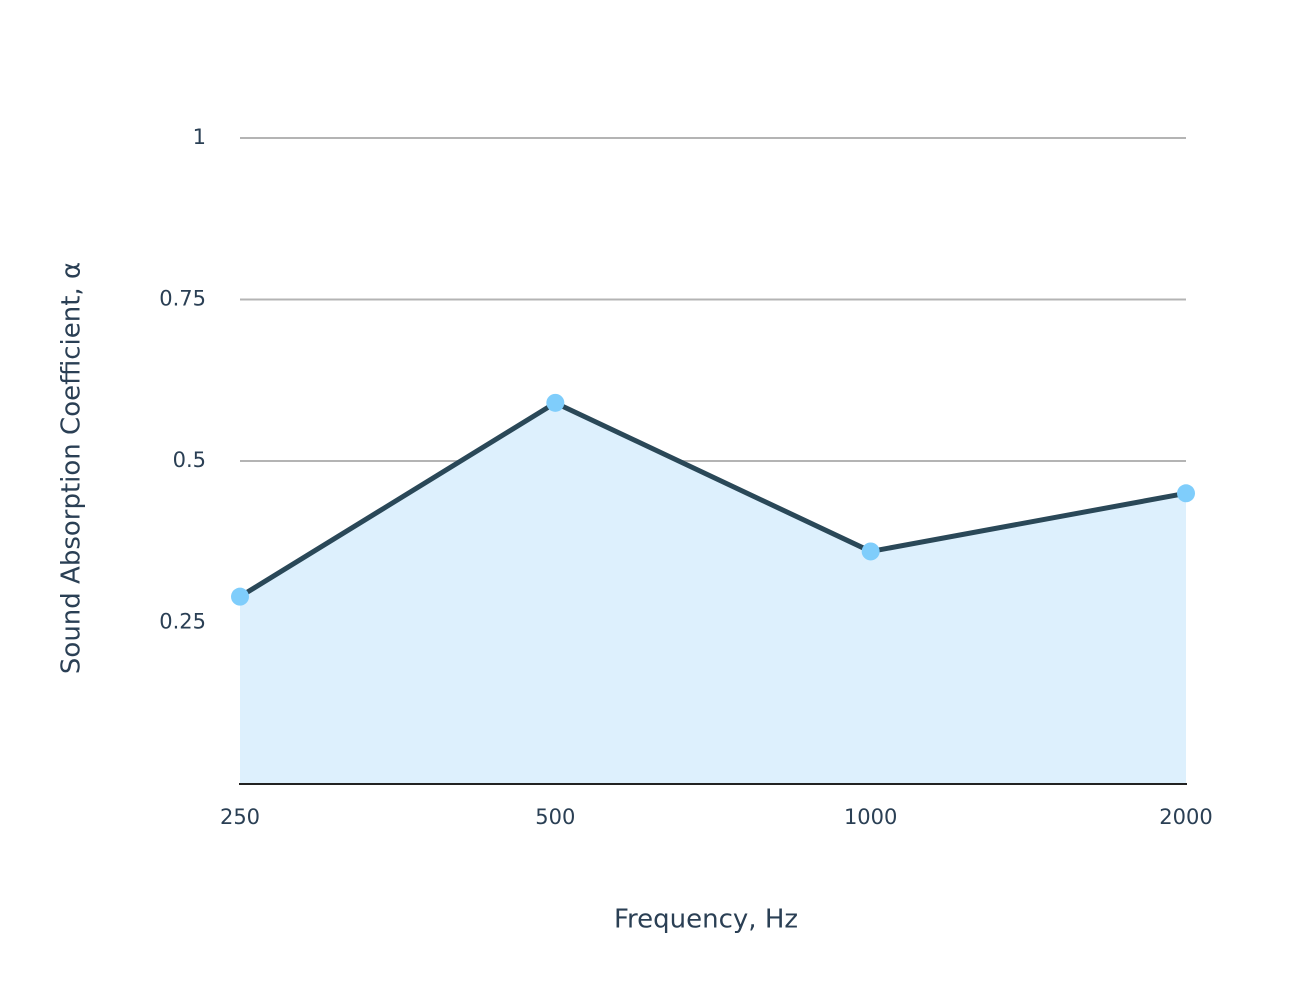 Image resolution: width=1300 pixels, height=1000 pixels. Describe the element at coordinates (1185, 817) in the screenshot. I see `x-tick-label: 2000` at that location.